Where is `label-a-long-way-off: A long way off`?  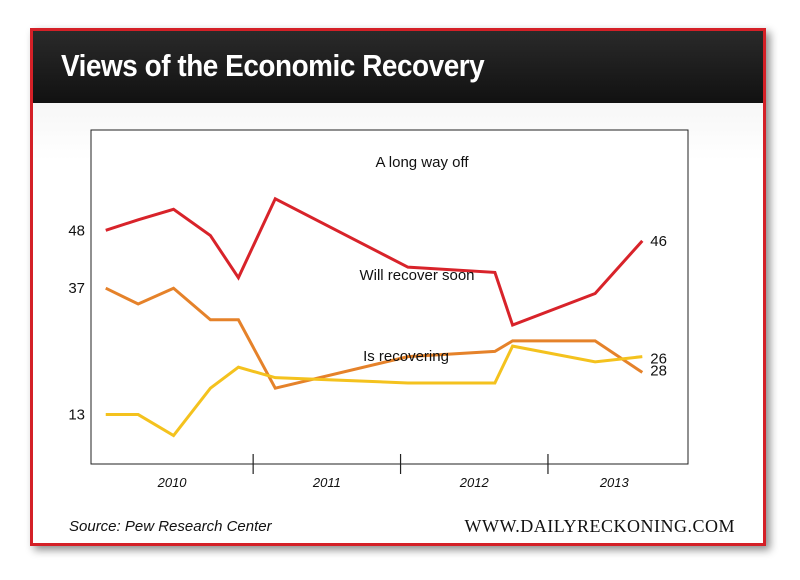 label-a-long-way-off: A long way off is located at coordinates (422, 162).